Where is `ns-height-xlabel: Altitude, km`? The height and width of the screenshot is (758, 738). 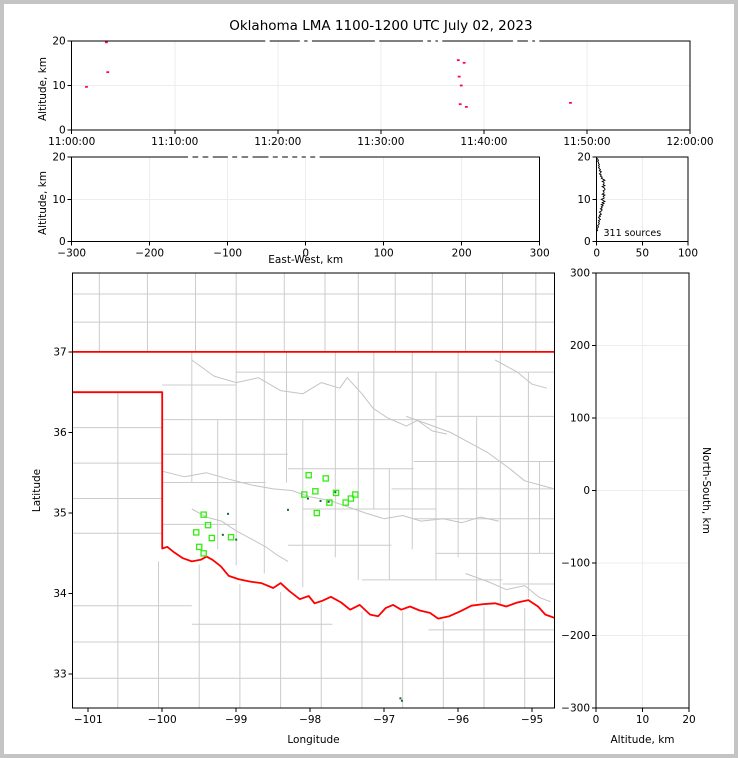
ns-height-xlabel: Altitude, km is located at coordinates (642, 740).